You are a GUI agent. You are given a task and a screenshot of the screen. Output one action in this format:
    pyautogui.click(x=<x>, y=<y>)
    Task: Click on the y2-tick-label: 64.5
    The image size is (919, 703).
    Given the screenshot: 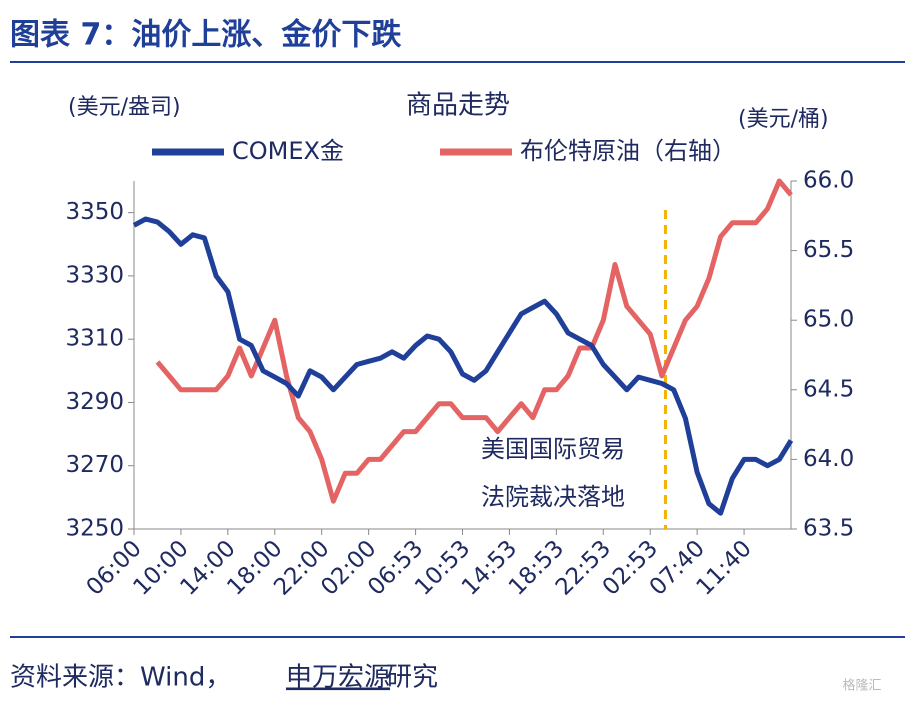 What is the action you would take?
    pyautogui.click(x=828, y=389)
    